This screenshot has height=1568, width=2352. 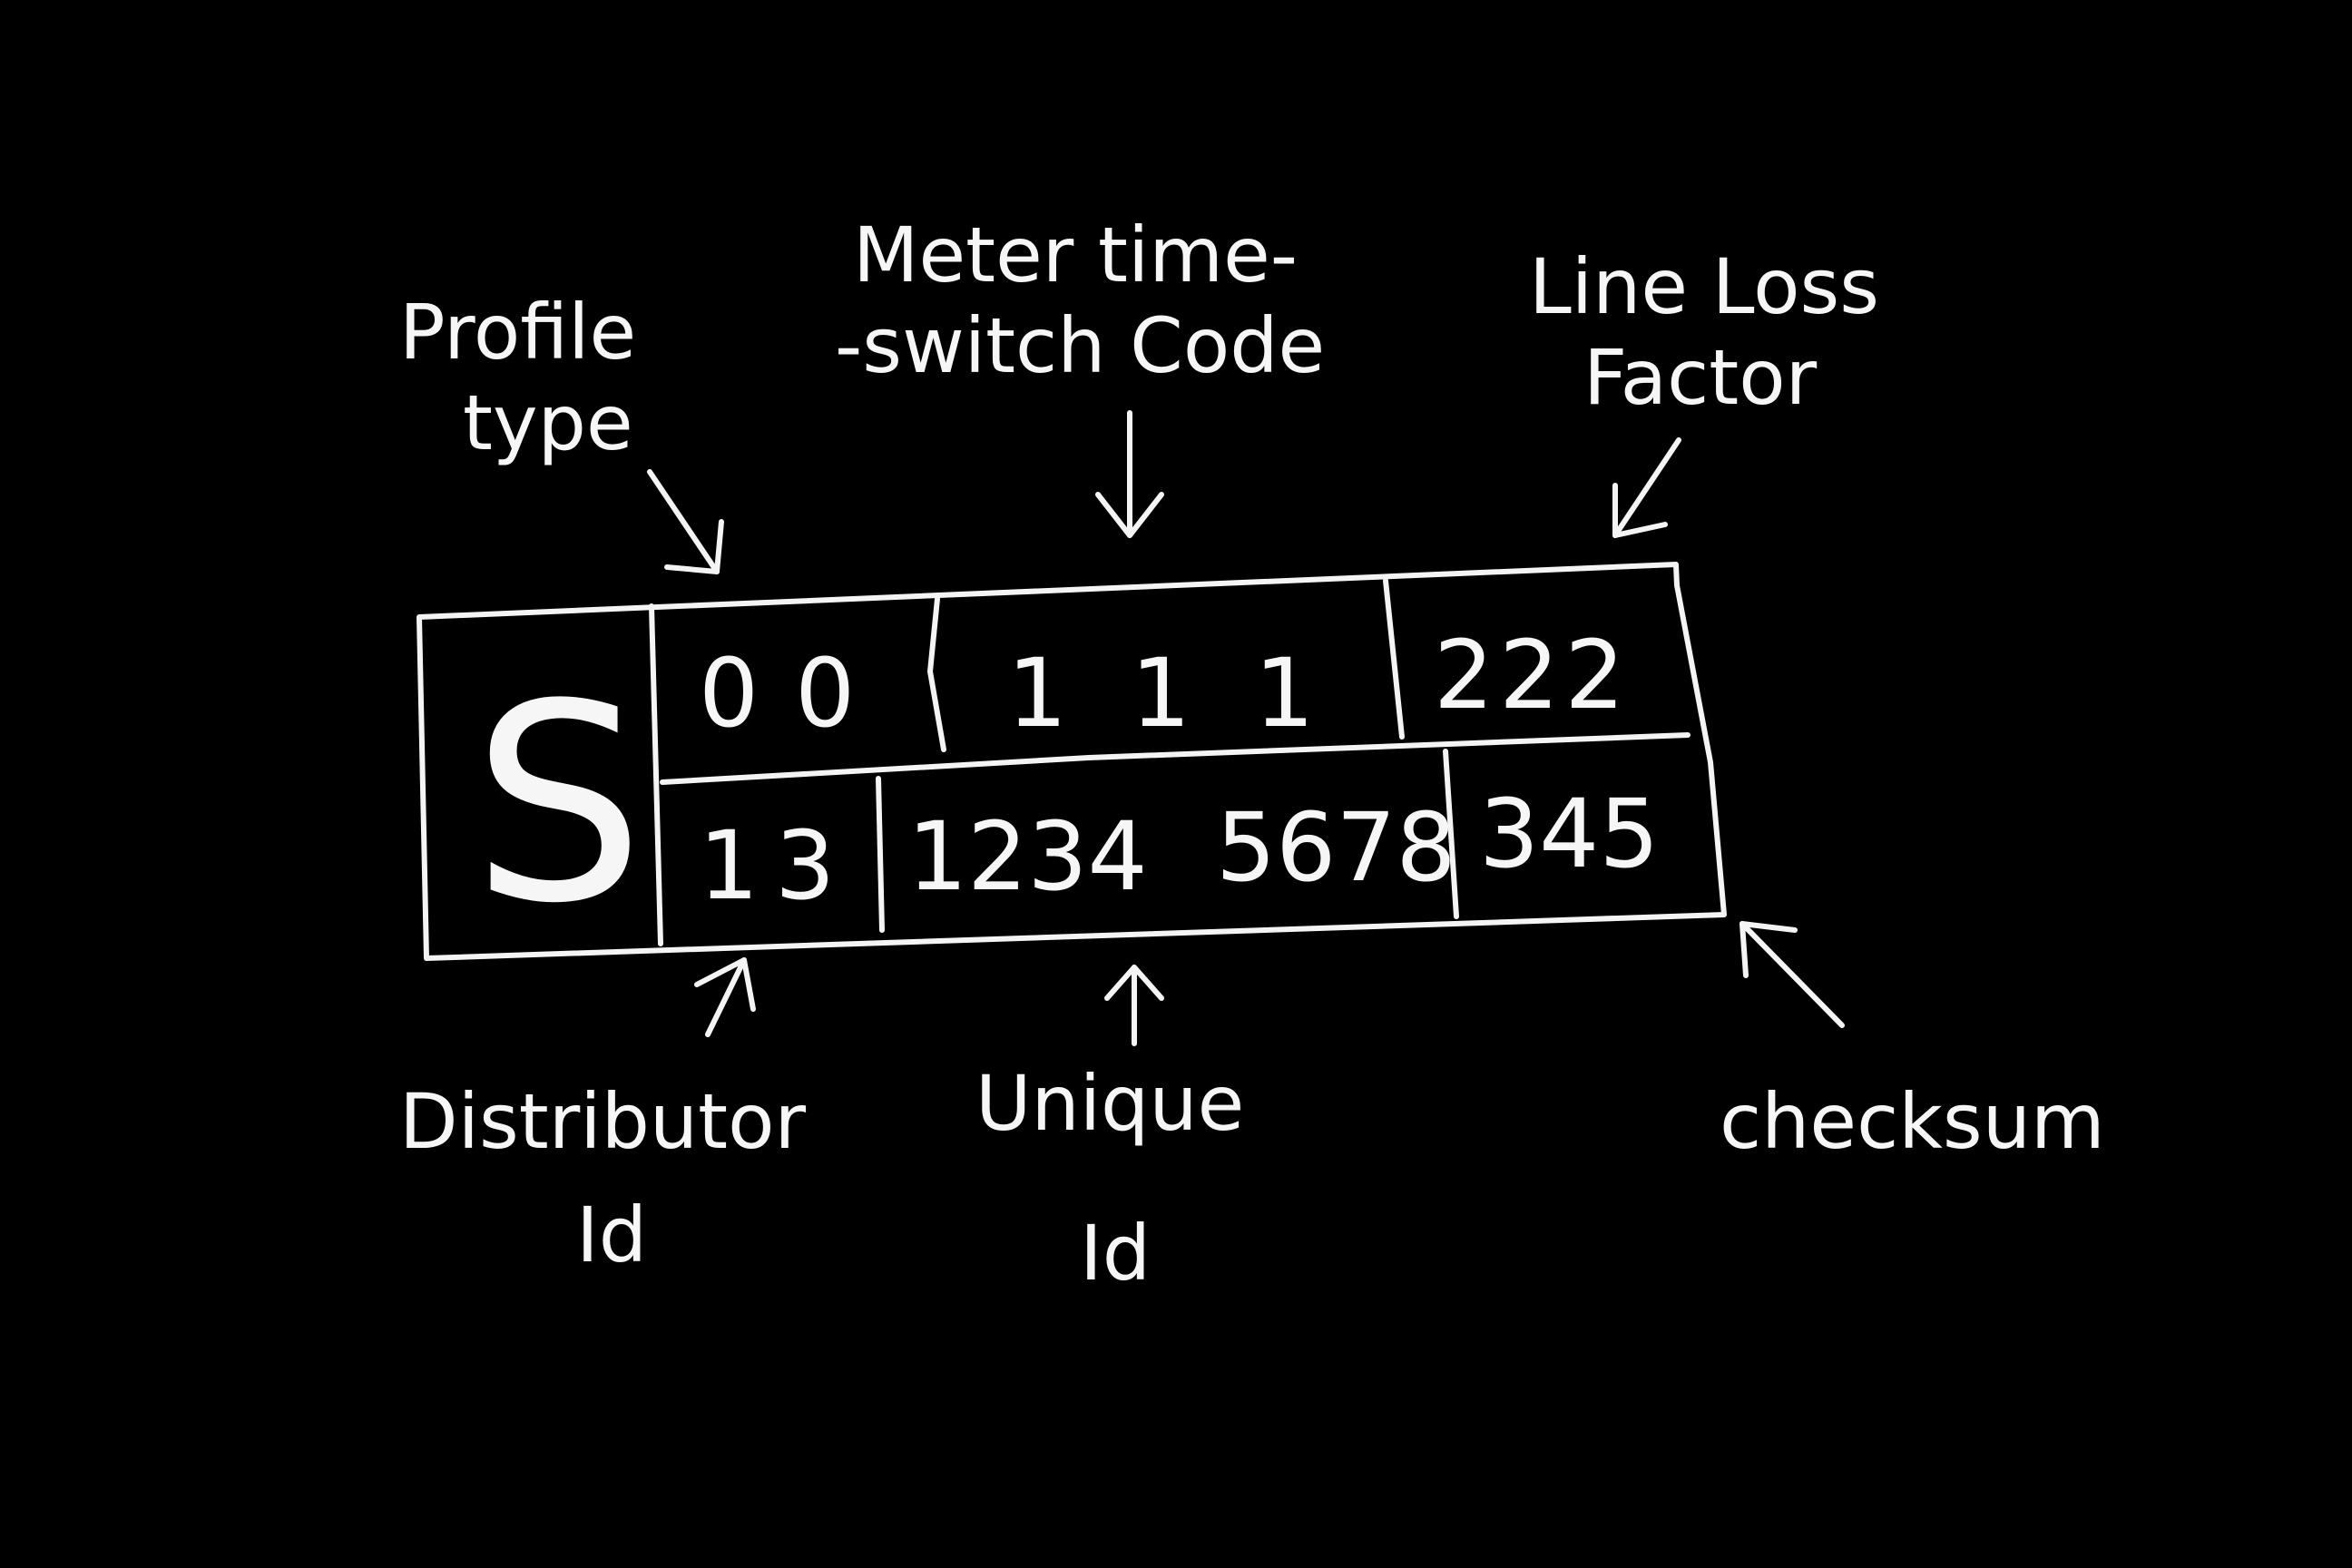 I want to click on mpan-outer-box, so click(x=1071, y=761).